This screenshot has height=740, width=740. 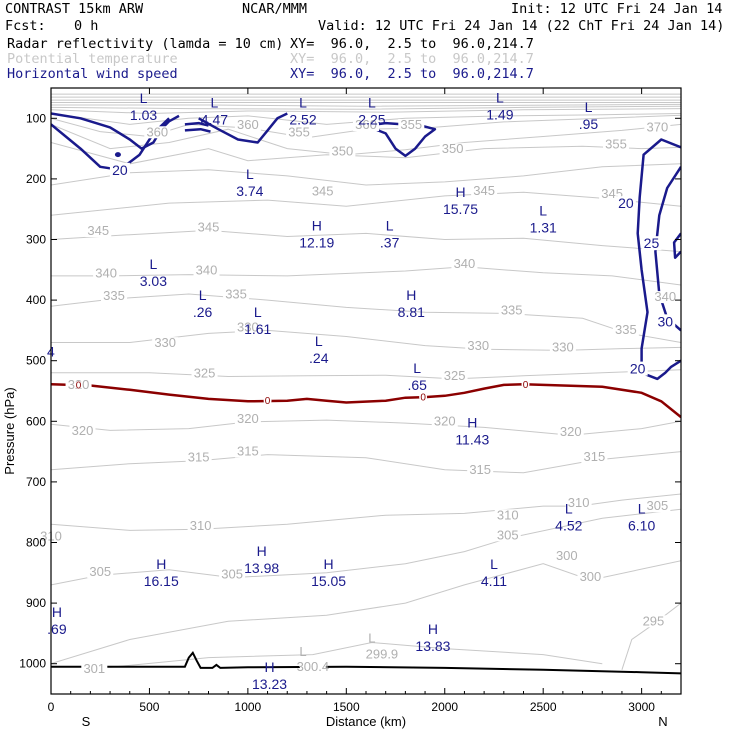 What do you see at coordinates (316, 242) in the screenshot?
I see `wind-extremum-value: 12.19` at bounding box center [316, 242].